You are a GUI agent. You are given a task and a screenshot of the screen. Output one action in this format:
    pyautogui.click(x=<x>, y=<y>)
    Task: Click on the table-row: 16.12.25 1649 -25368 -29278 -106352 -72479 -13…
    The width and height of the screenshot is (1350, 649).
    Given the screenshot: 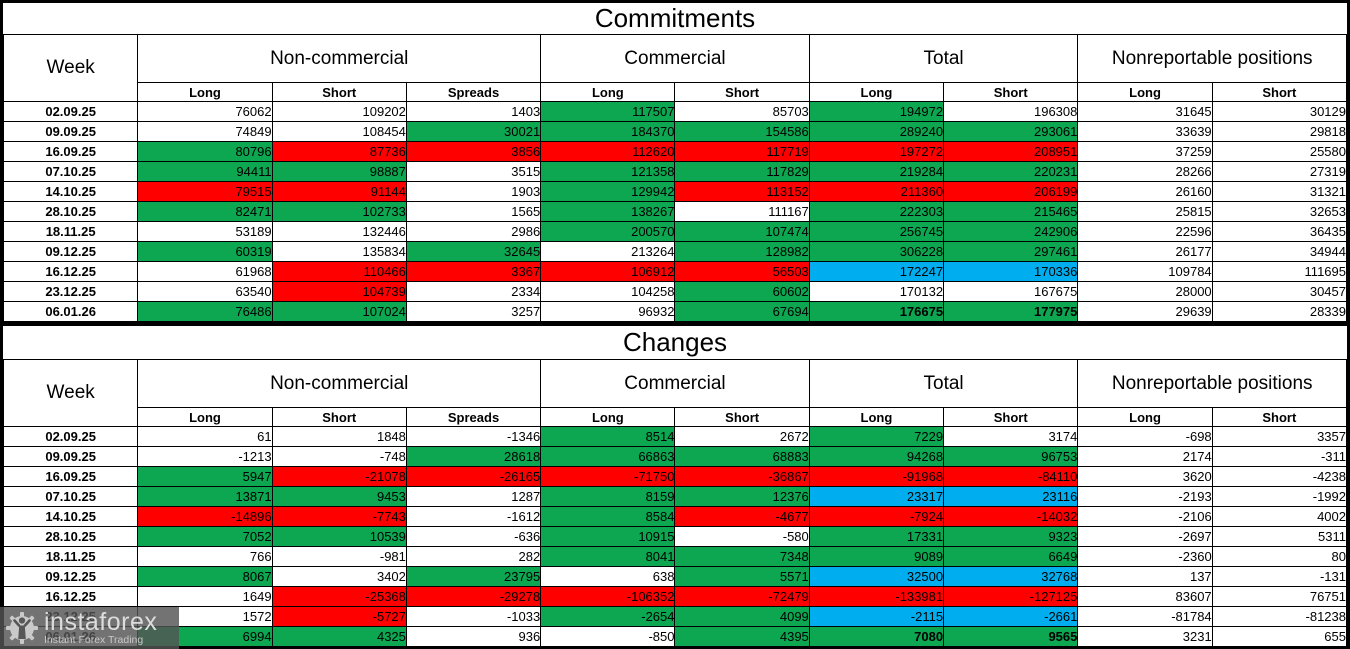 What is the action you would take?
    pyautogui.click(x=675, y=596)
    